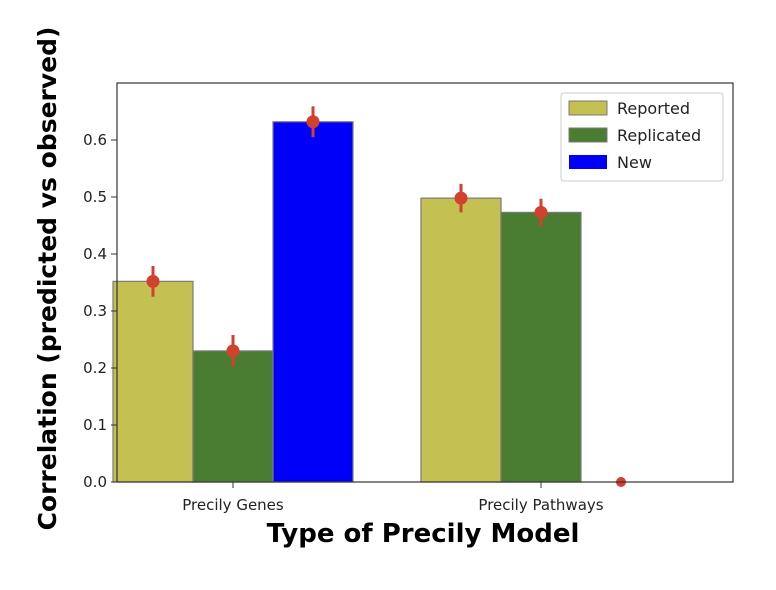 This screenshot has width=776, height=590. Describe the element at coordinates (588, 135) in the screenshot. I see `legend-swatch-replicated` at that location.